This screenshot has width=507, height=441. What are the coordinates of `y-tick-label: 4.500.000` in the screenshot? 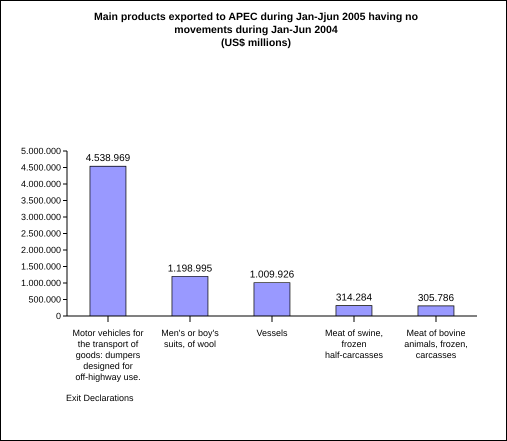 It's located at (40, 167).